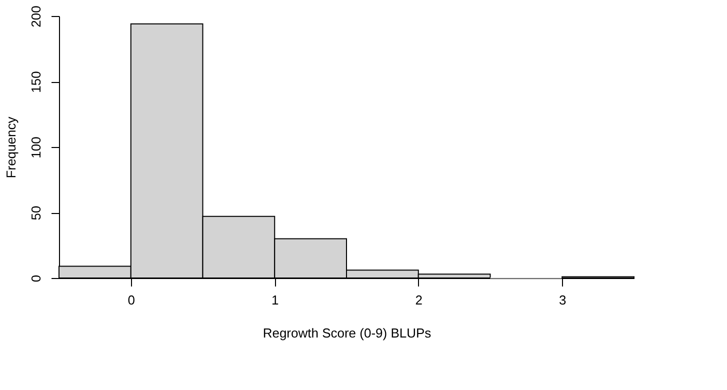 Image resolution: width=727 pixels, height=390 pixels. I want to click on x-tick-label: 2, so click(418, 300).